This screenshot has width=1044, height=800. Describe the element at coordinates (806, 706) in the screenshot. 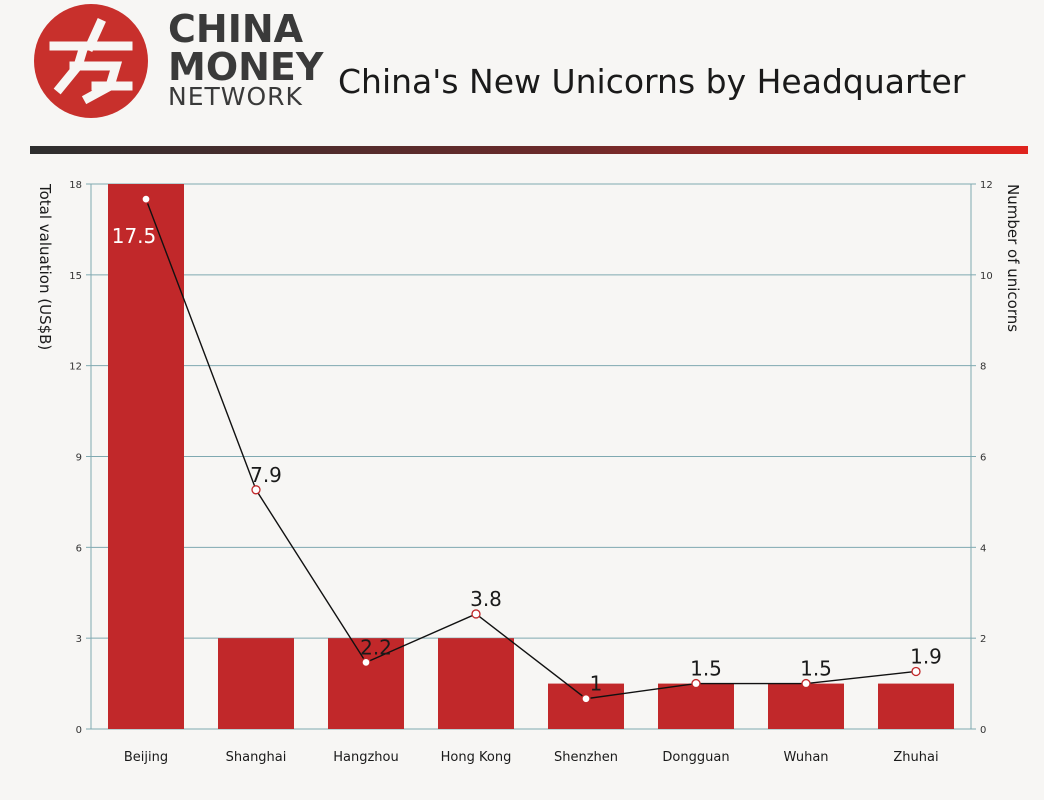

I see `bar-wuhan` at that location.